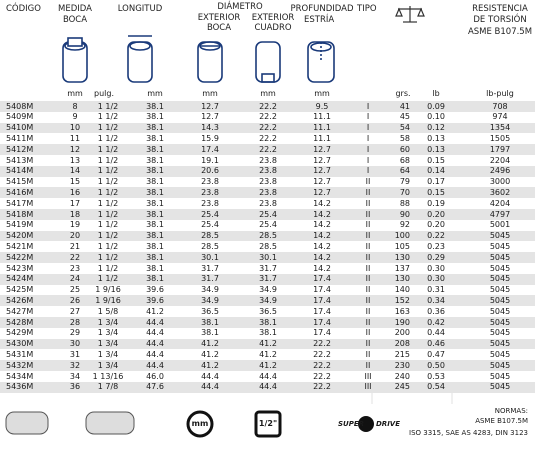 The width and height of the screenshot is (535, 466). Describe the element at coordinates (20, 106) in the screenshot. I see `table-cell: 5408M` at that location.